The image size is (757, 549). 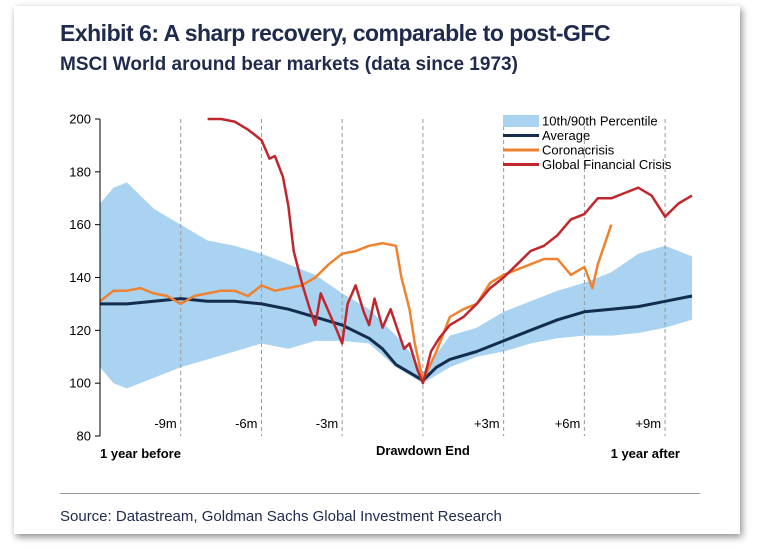 What do you see at coordinates (327, 423) in the screenshot?
I see `month-label: -3m` at bounding box center [327, 423].